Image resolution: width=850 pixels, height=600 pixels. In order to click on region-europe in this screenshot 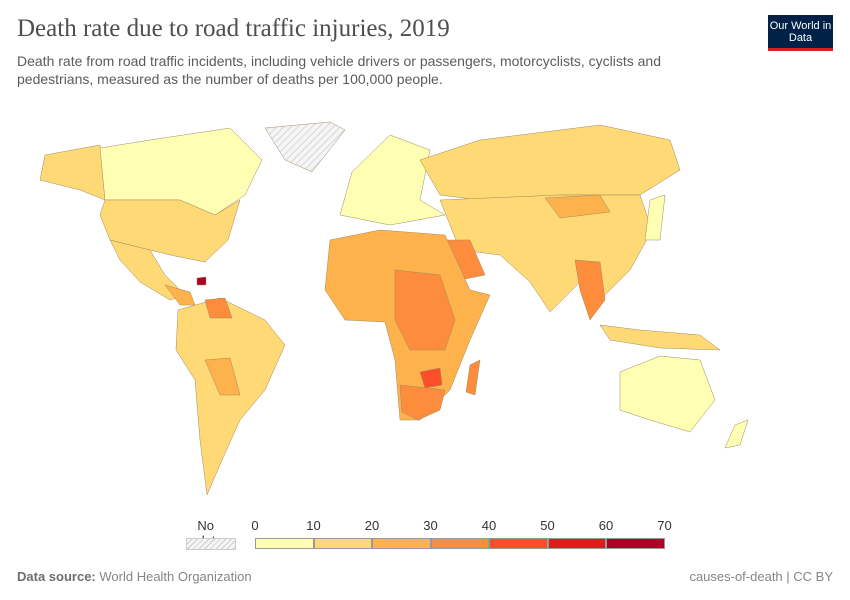, I will do `click(392, 180)`.